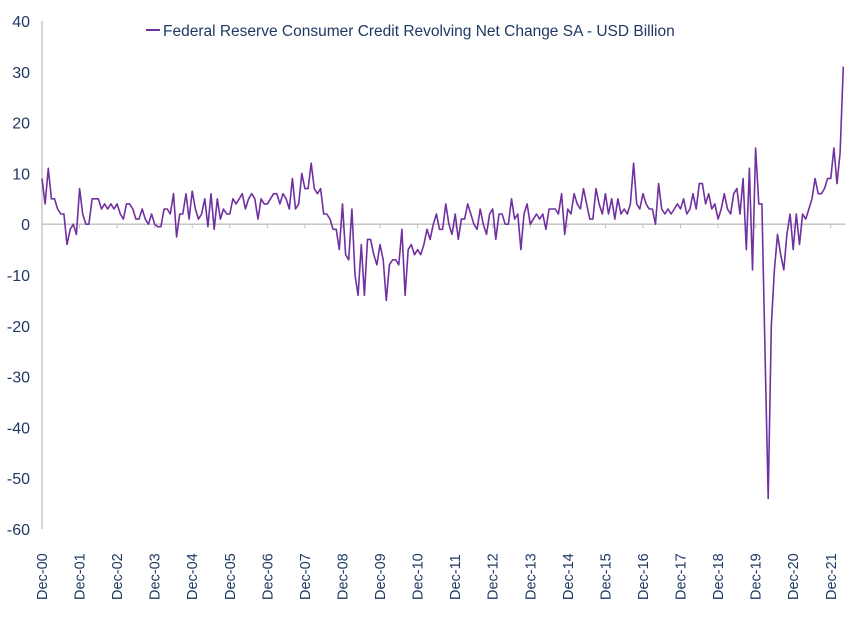 Image resolution: width=867 pixels, height=619 pixels. Describe the element at coordinates (18, 530) in the screenshot. I see `y-tick-label: -60` at that location.